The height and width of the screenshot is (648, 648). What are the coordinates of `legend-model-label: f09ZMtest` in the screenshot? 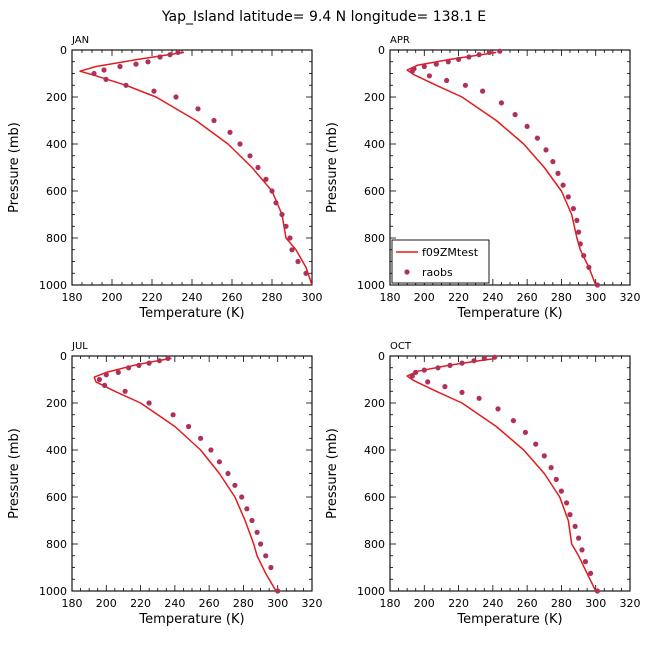 It's located at (450, 252).